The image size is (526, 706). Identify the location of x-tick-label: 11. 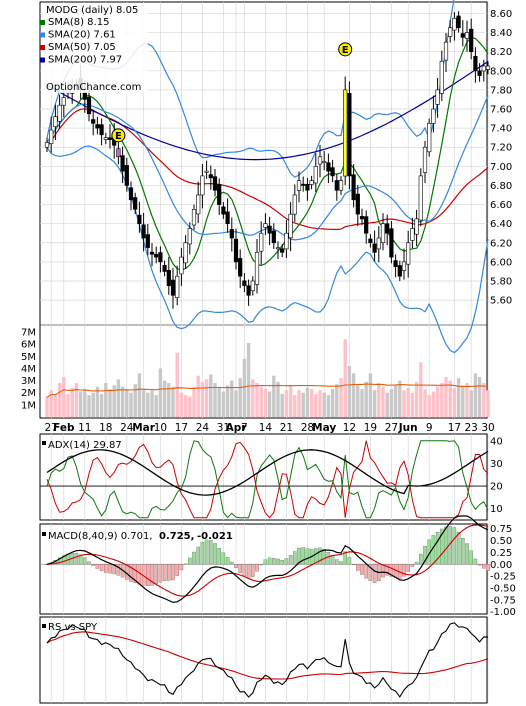
(84, 428).